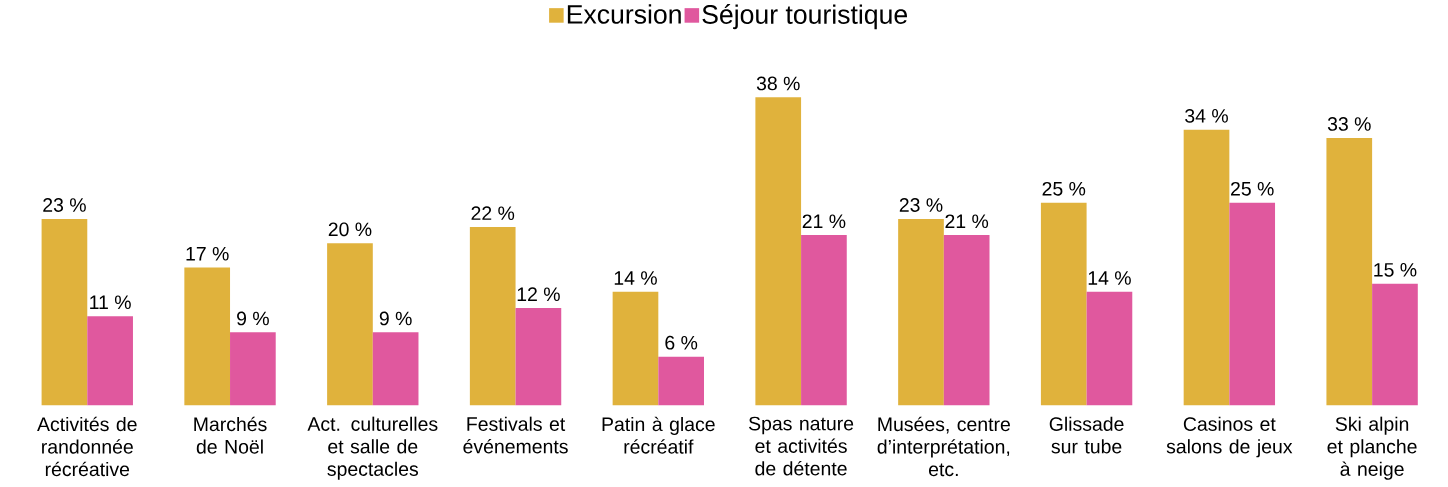  Describe the element at coordinates (1372, 448) in the screenshot. I see `x-tick-label: Ski alpin et planche à neige` at that location.